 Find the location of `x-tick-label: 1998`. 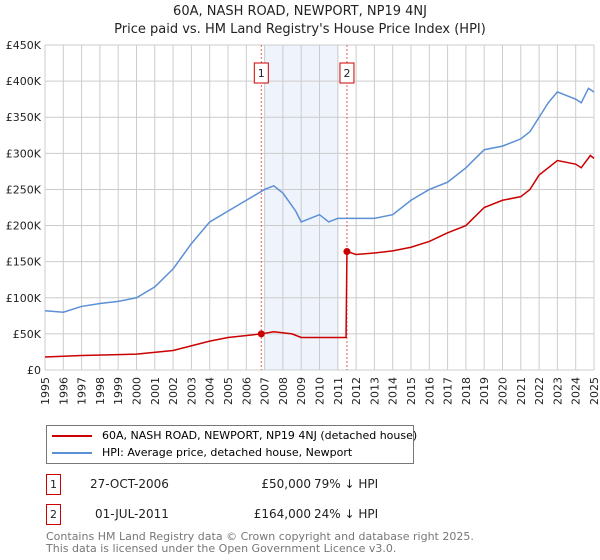

x-tick-label: 1998 is located at coordinates (100, 391).